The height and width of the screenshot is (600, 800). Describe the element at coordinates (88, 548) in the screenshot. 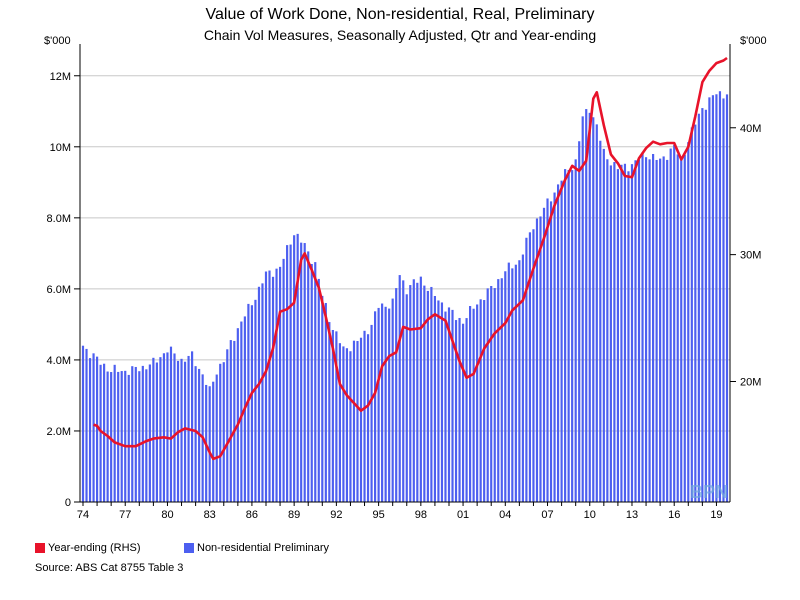

I see `legend-item-year-ending: Year-ending (RHS)` at that location.